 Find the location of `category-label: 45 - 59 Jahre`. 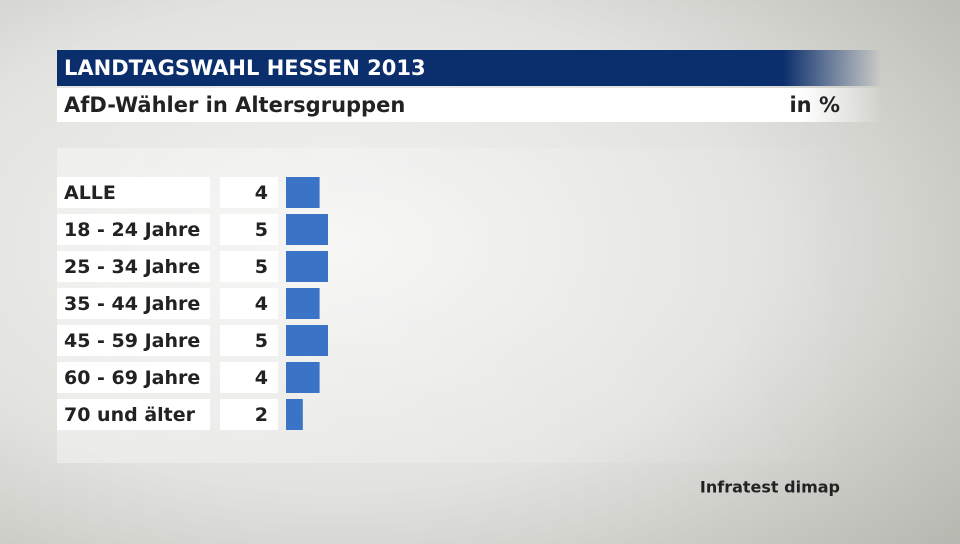

category-label: 45 - 59 Jahre is located at coordinates (132, 341).